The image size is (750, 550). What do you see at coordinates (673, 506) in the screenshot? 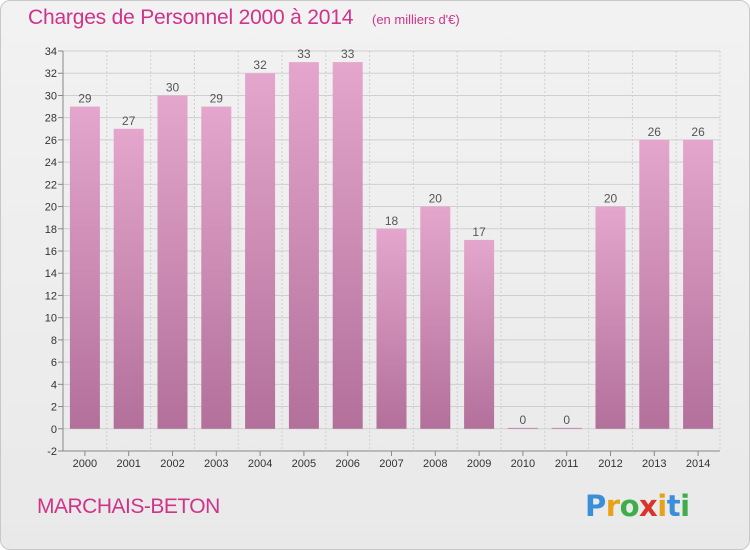
I see `logo-letter: t` at bounding box center [673, 506].